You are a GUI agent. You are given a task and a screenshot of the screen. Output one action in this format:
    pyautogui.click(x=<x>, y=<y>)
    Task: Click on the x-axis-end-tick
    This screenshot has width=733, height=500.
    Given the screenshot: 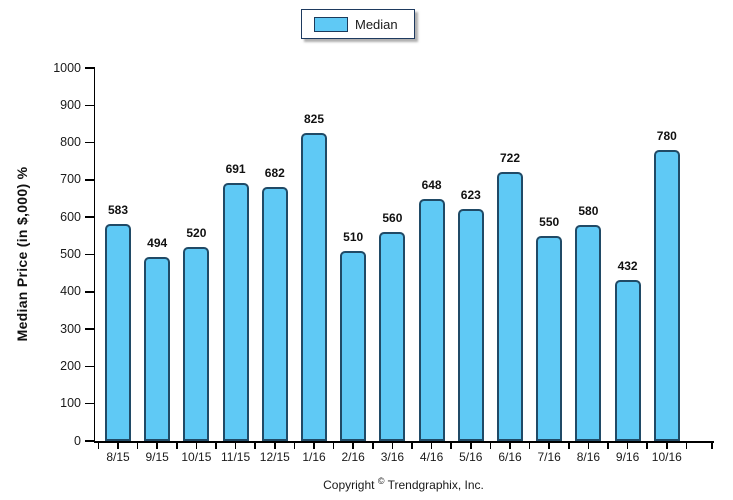 What is the action you would take?
    pyautogui.click(x=712, y=445)
    